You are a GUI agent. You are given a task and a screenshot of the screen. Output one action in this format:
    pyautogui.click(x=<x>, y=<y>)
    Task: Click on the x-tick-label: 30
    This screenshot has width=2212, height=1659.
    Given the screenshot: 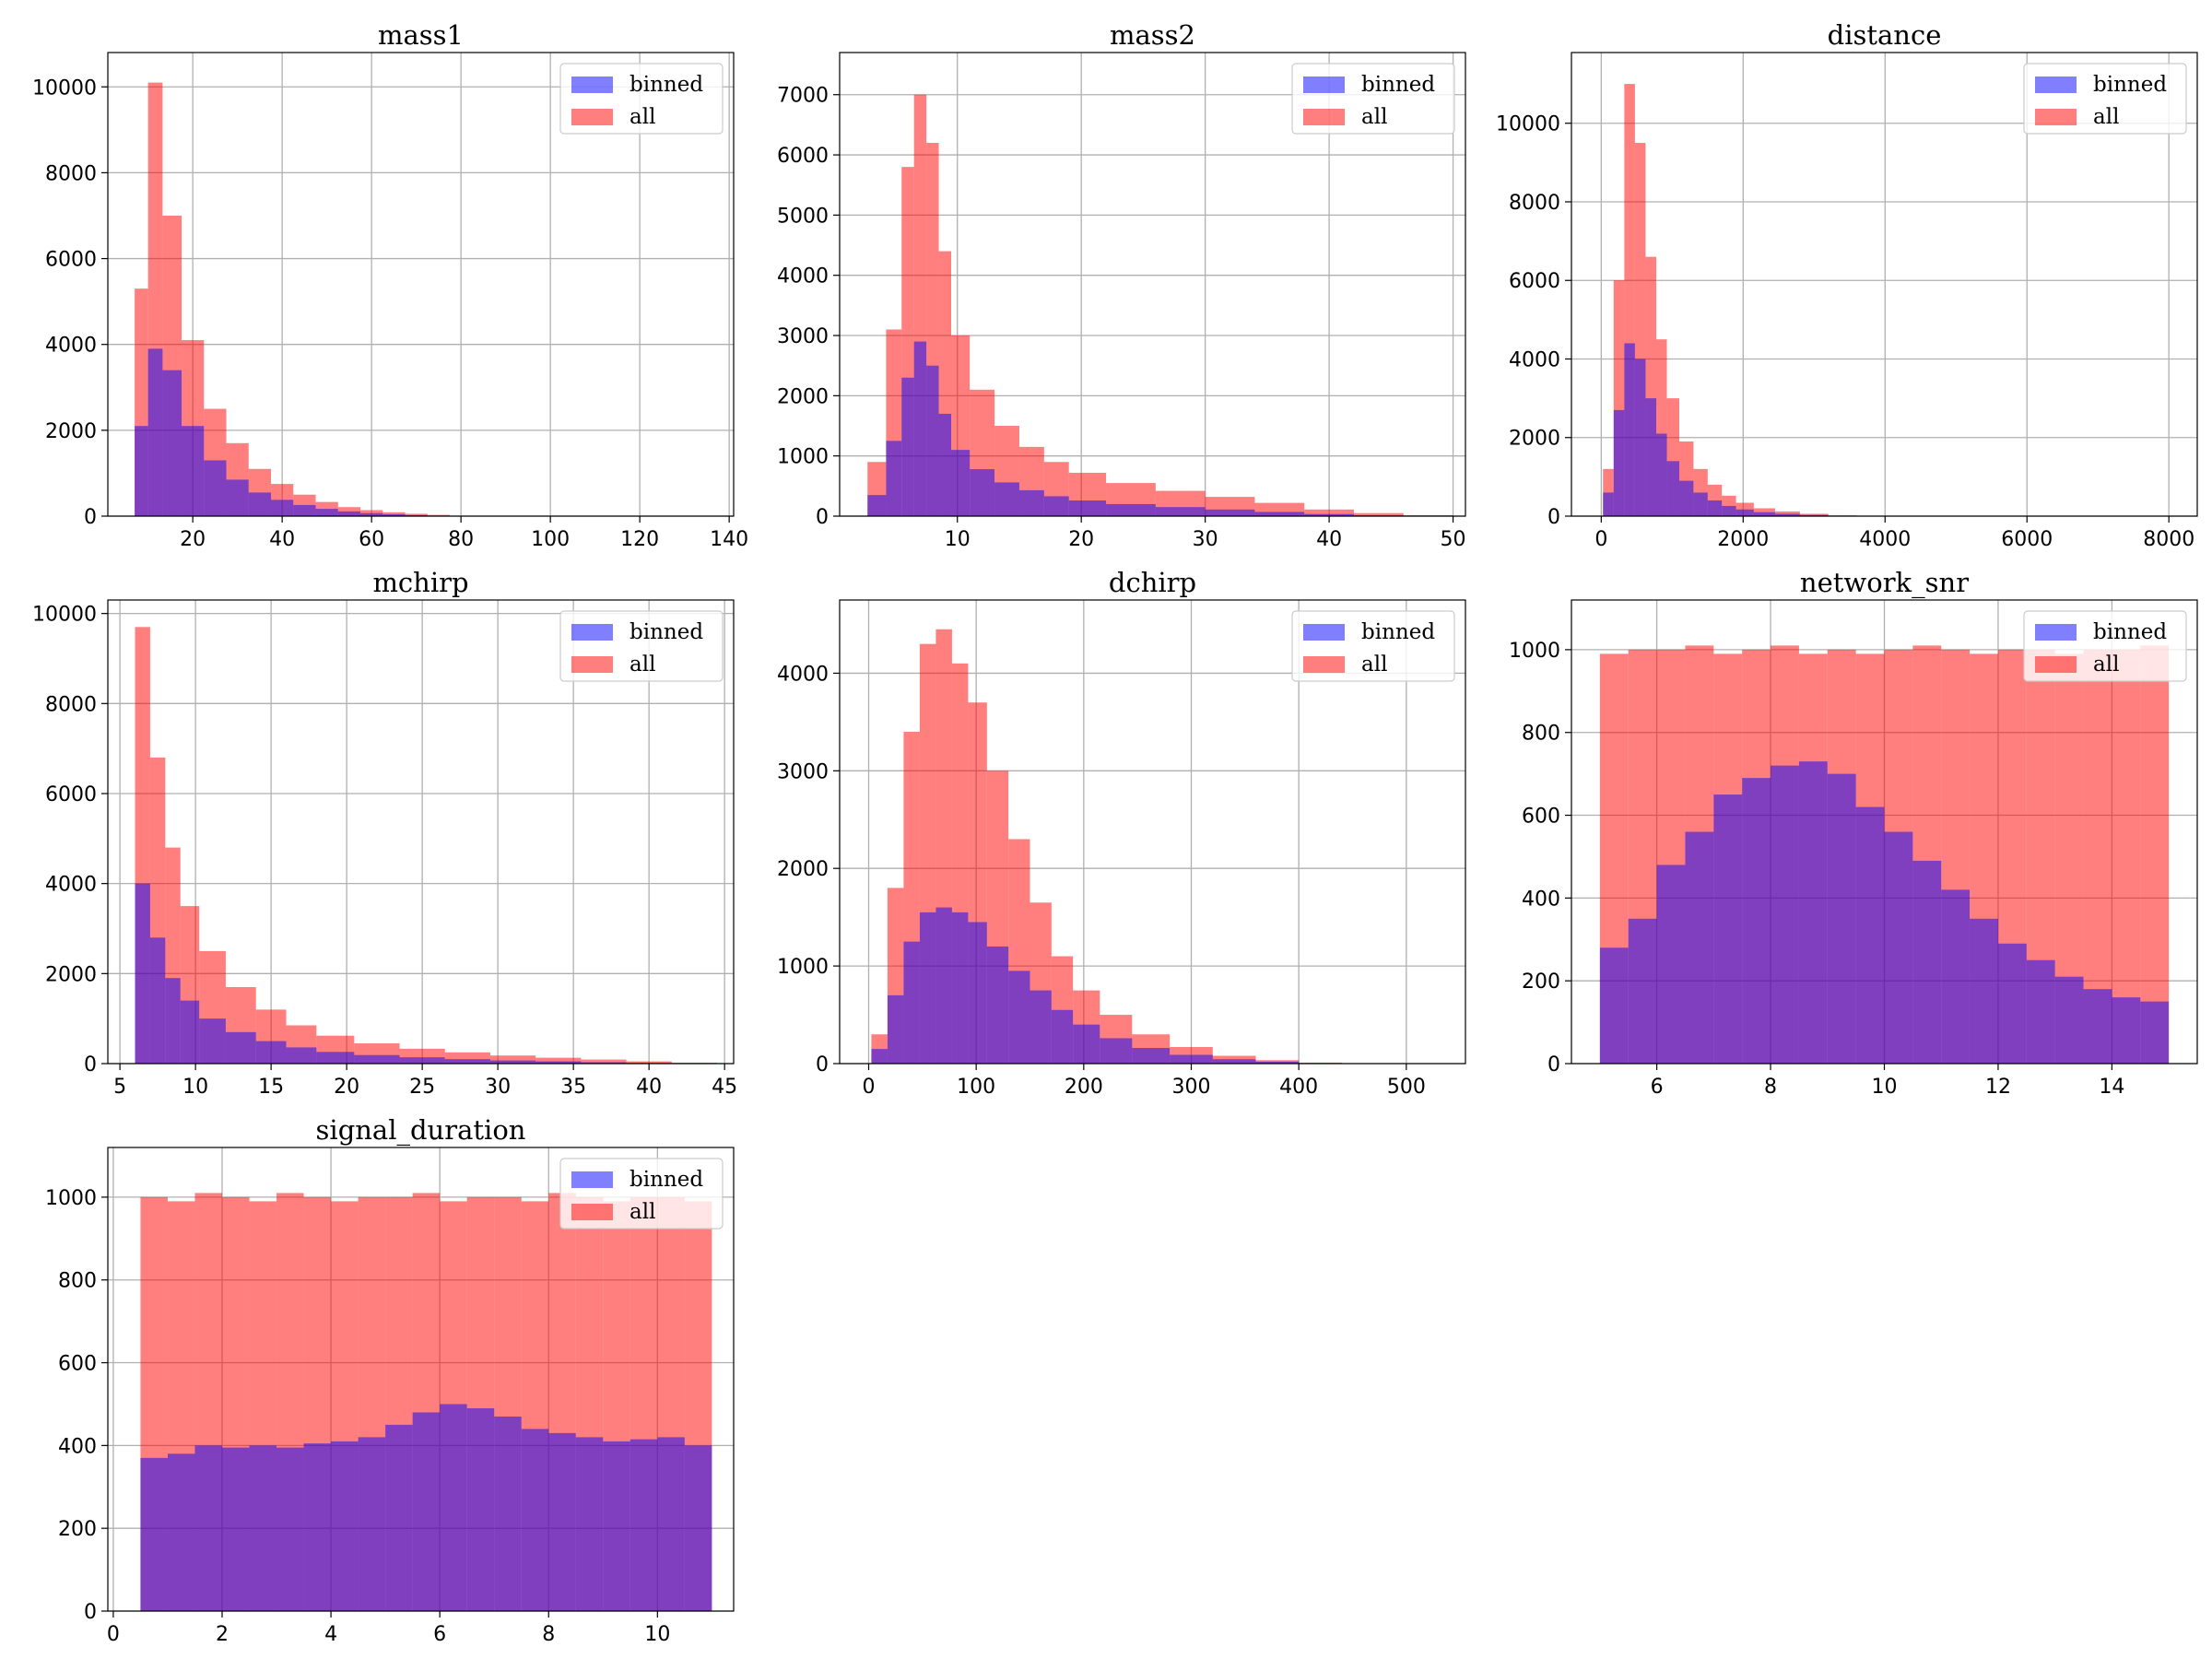 What is the action you would take?
    pyautogui.click(x=498, y=1087)
    